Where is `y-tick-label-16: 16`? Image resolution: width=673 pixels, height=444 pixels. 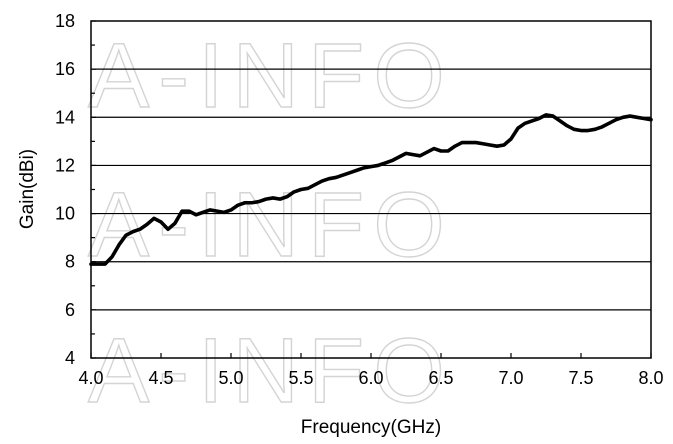 y-tick-label-16: 16 is located at coordinates (65, 69).